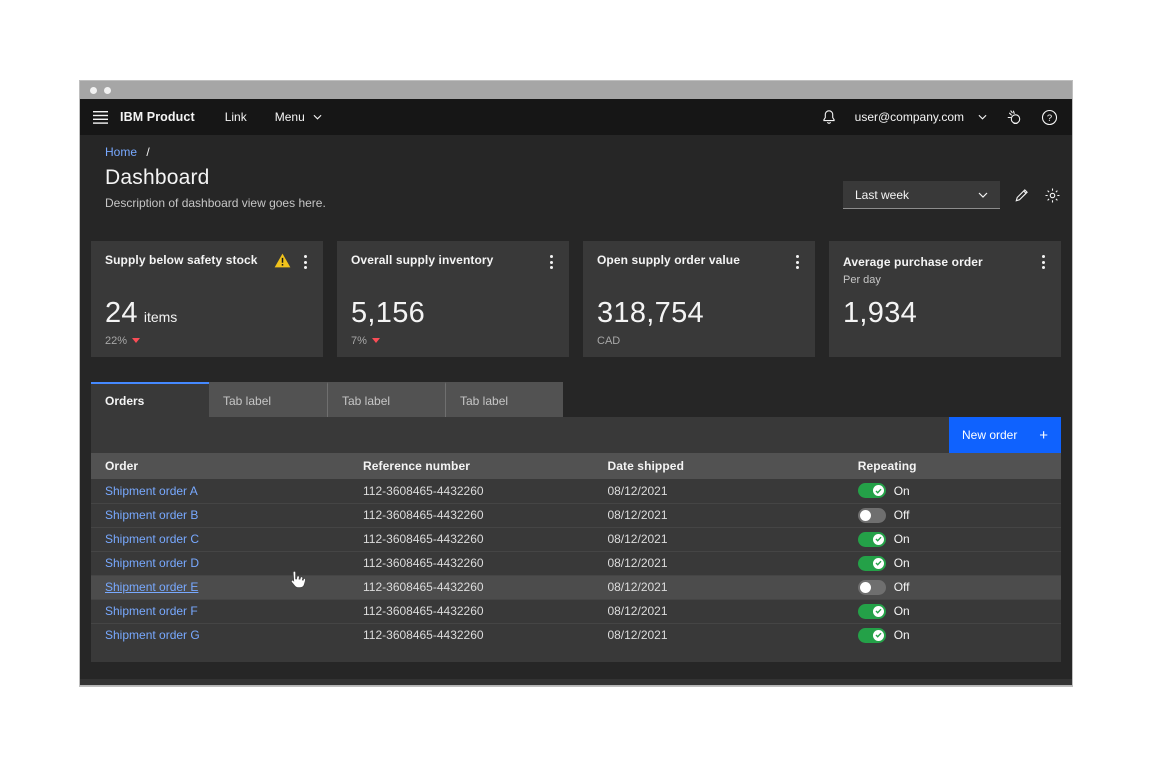  I want to click on tab-label-3: Tab label, so click(504, 399).